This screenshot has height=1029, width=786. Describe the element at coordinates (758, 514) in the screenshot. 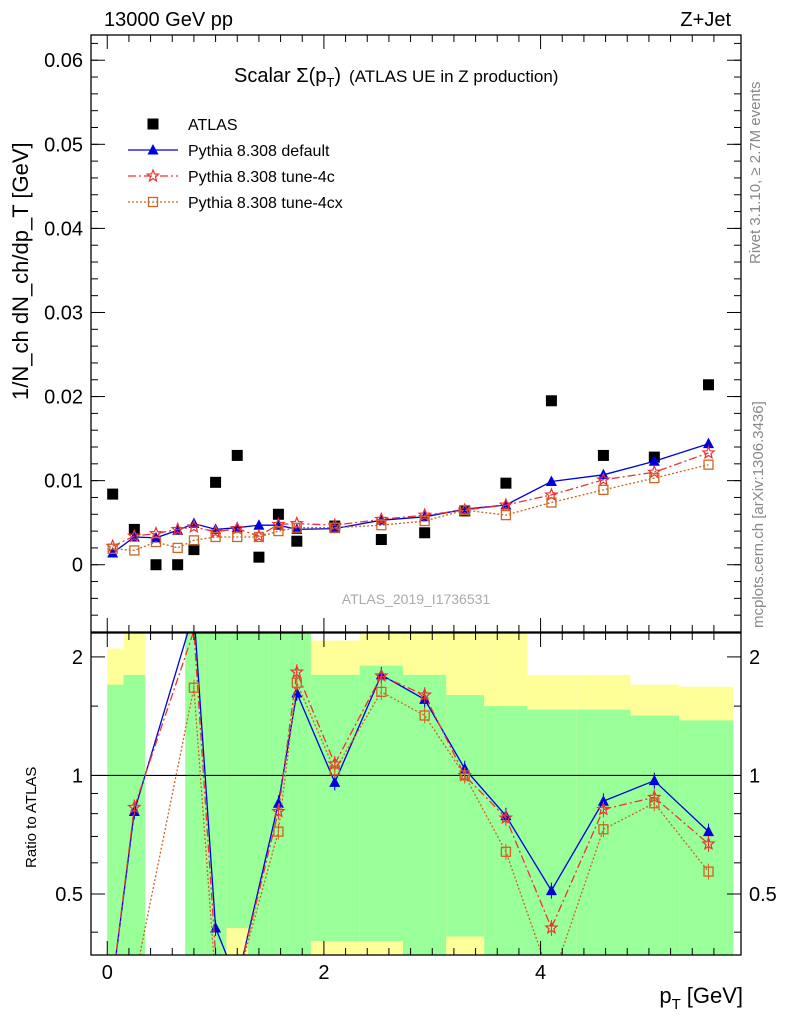

I see `mcplots-label: mcplots.cern.ch [arXiv:1306.3436]` at that location.